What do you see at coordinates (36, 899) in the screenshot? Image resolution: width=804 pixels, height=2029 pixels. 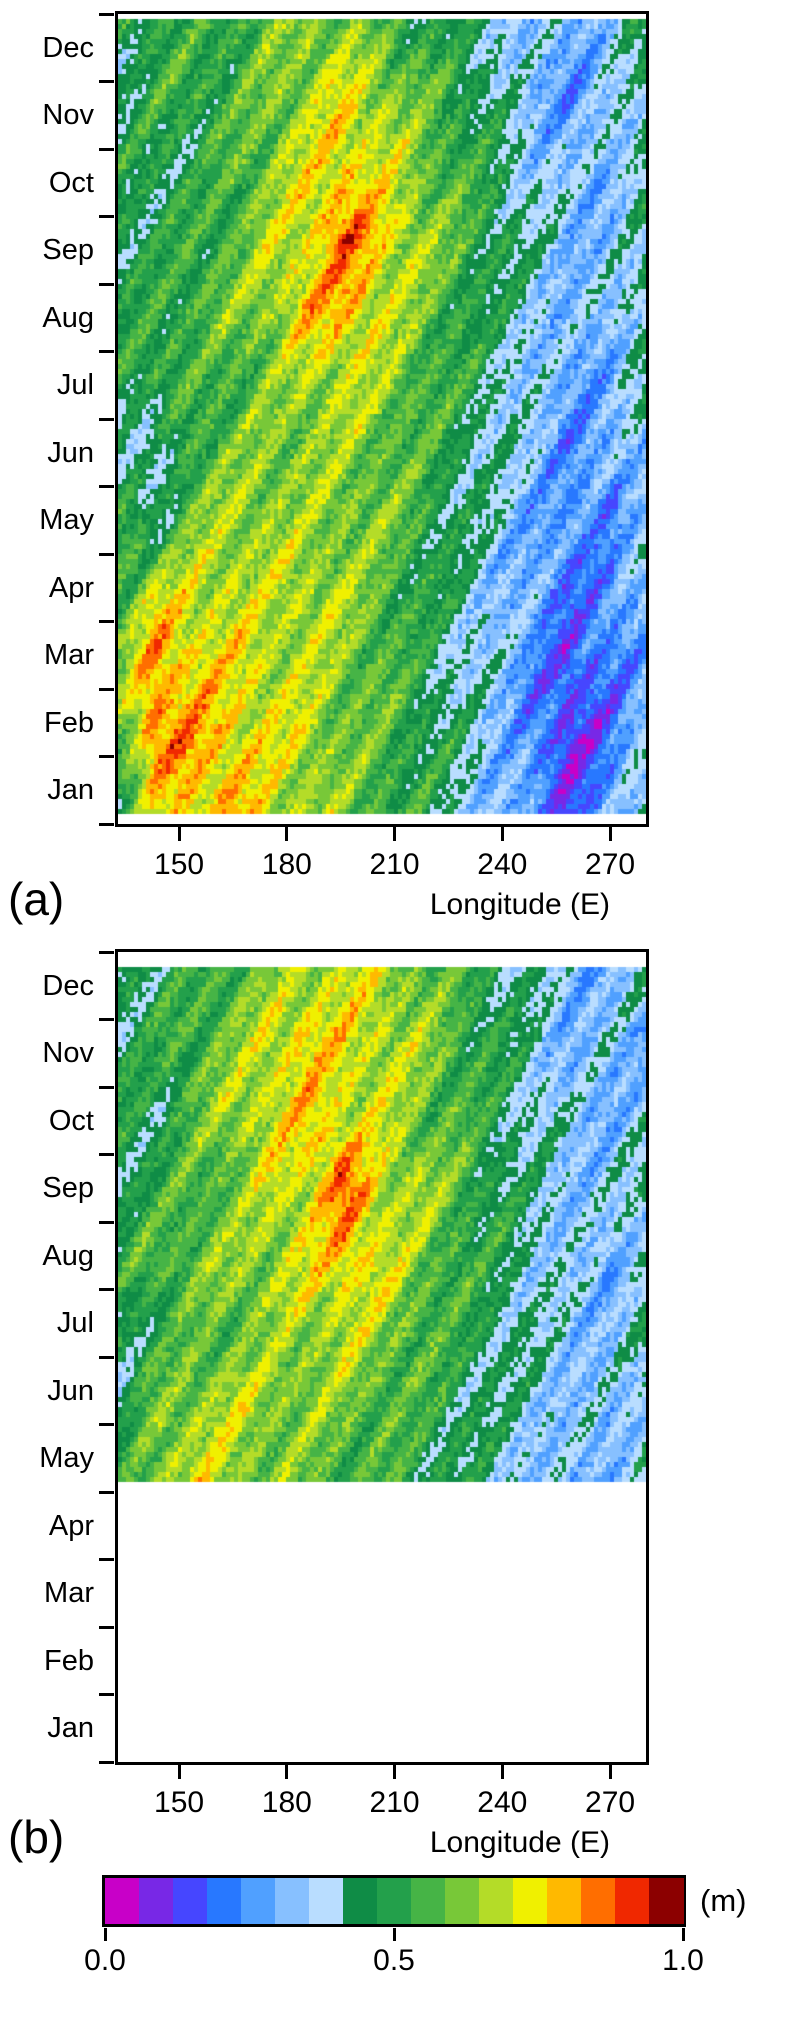 I see `panel-label-a: (a)` at bounding box center [36, 899].